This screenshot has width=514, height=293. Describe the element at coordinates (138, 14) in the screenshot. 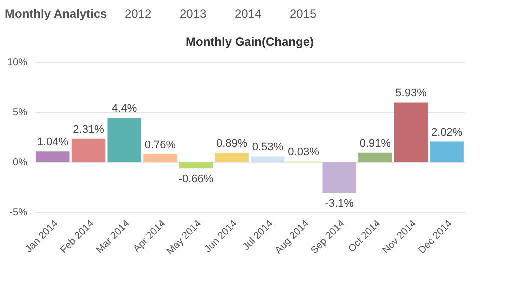

I see `text: 2012` at that location.